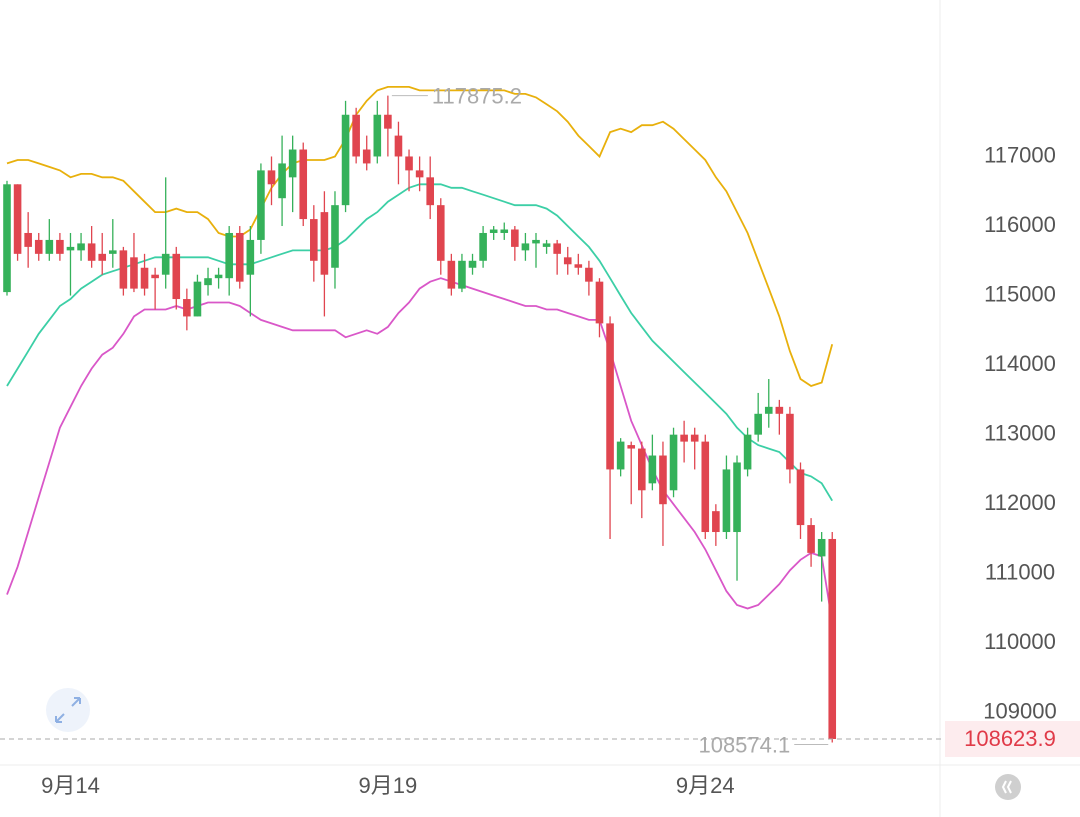 This screenshot has width=1080, height=817. I want to click on y-tick-label: 116000, so click(1020, 224).